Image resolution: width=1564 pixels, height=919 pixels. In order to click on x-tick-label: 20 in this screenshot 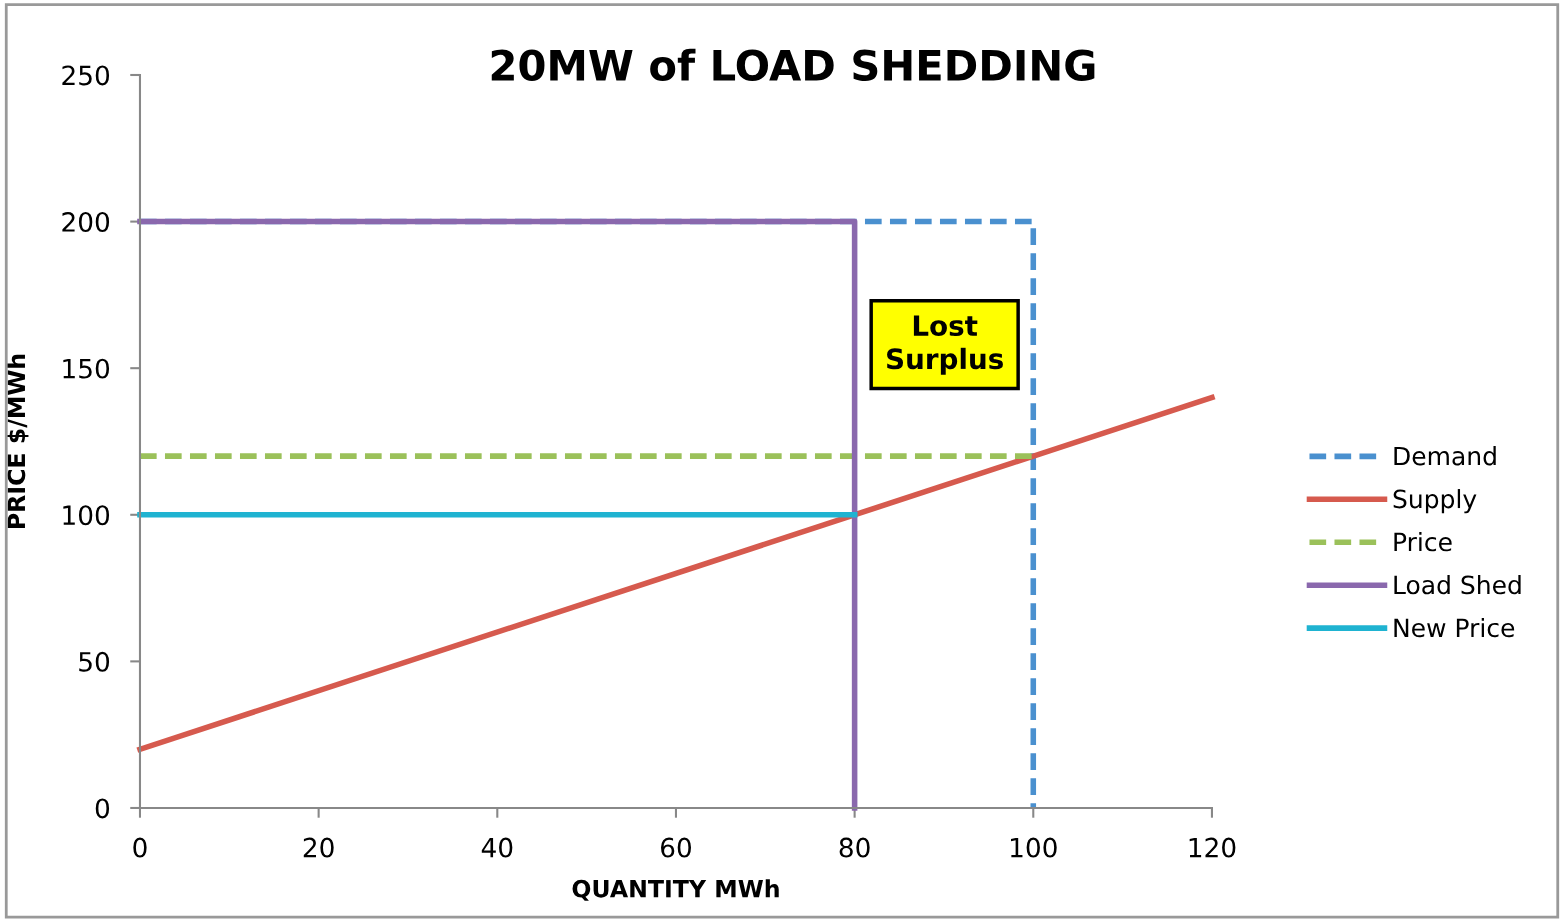, I will do `click(318, 847)`.